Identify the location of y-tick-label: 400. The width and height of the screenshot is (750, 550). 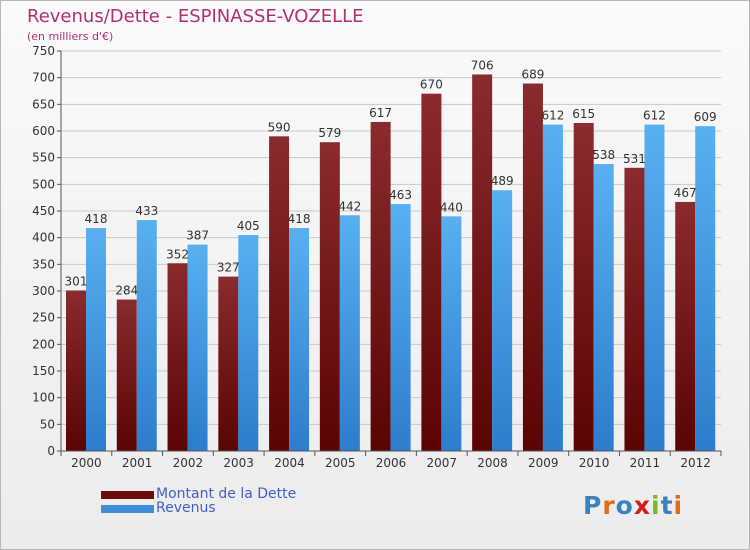
(43, 238).